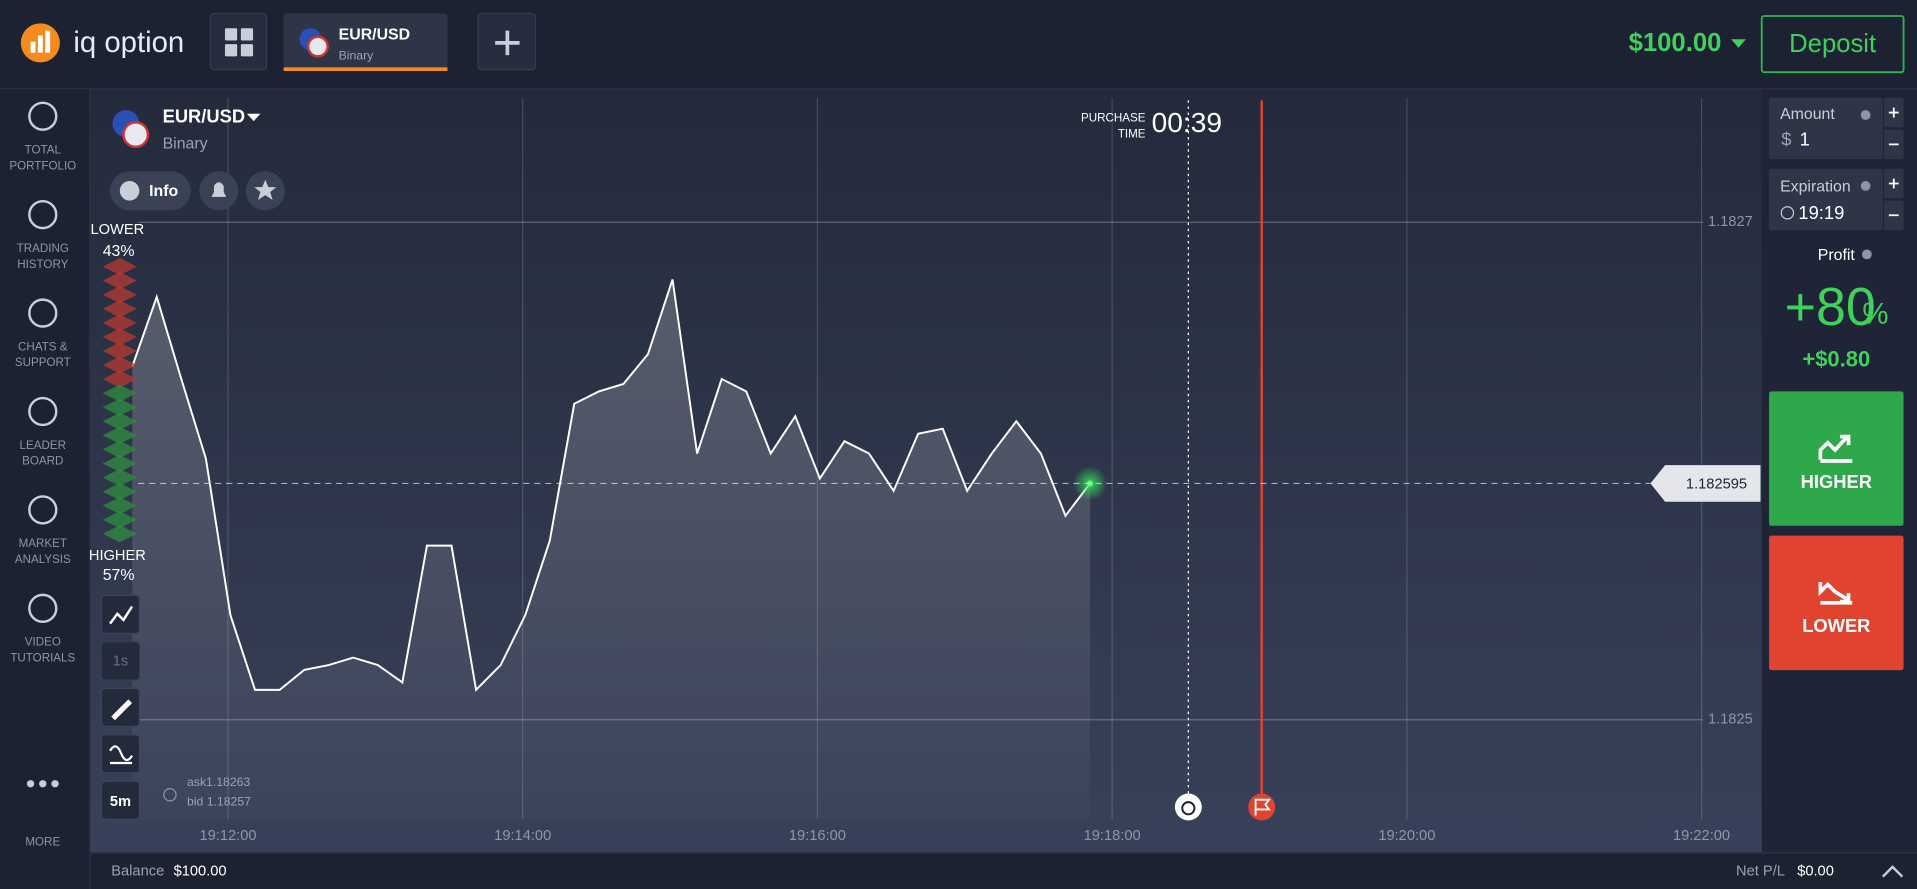 The width and height of the screenshot is (1917, 889). Describe the element at coordinates (43, 235) in the screenshot. I see `sidebar-item: TRADING HISTORY` at that location.